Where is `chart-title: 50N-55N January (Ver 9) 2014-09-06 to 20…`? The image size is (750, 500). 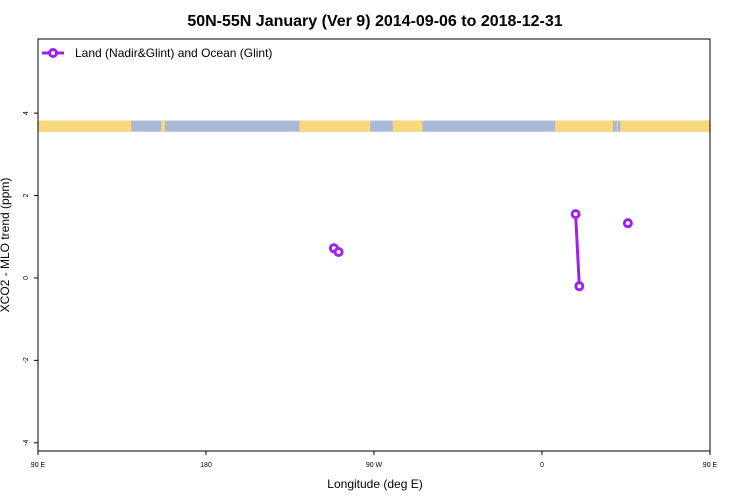
chart-title: 50N-55N January (Ver 9) 2014-09-06 to 20… is located at coordinates (374, 21).